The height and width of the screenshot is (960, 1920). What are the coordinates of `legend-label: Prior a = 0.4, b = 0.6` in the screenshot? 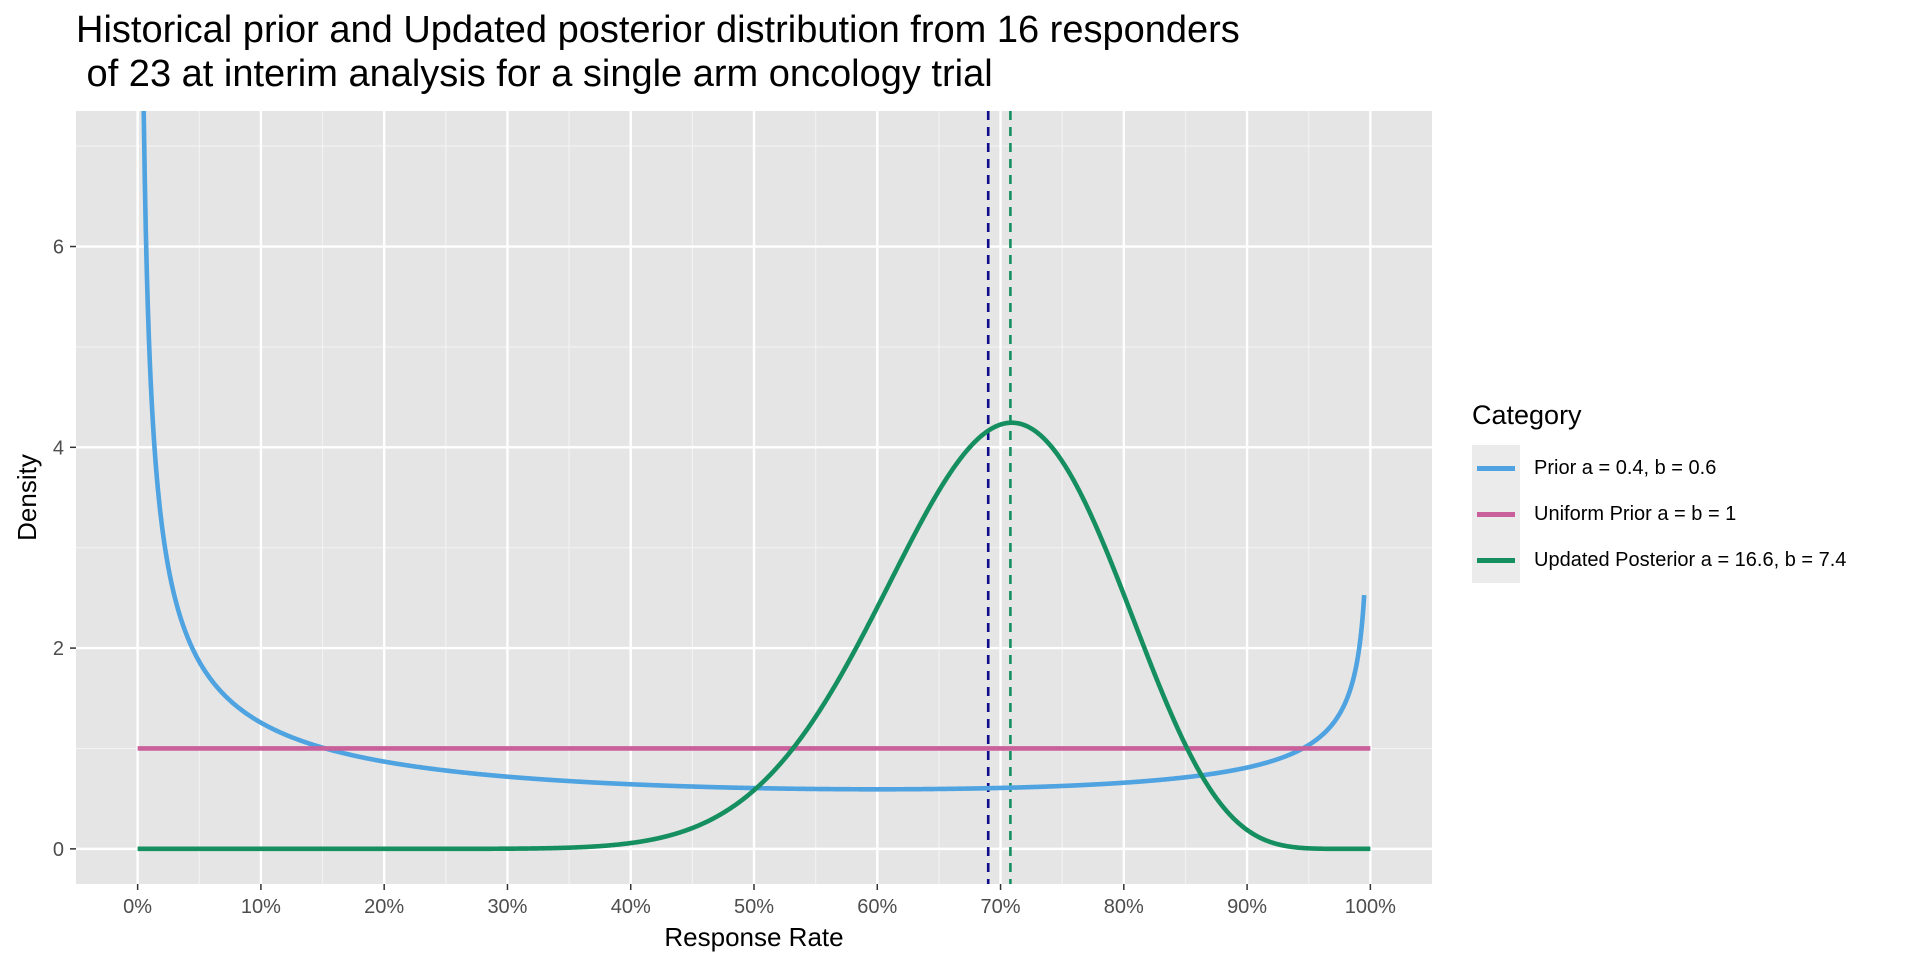 It's located at (1625, 467).